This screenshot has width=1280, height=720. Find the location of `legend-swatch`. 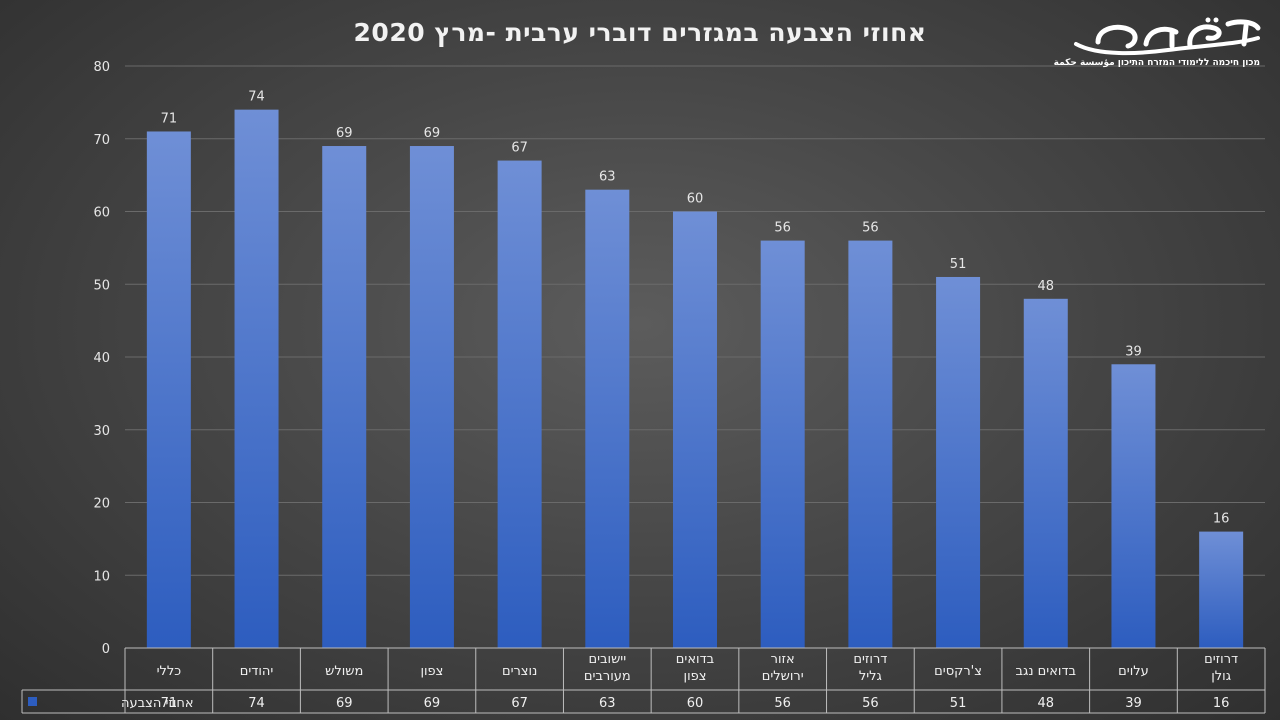

legend-swatch is located at coordinates (32, 701).